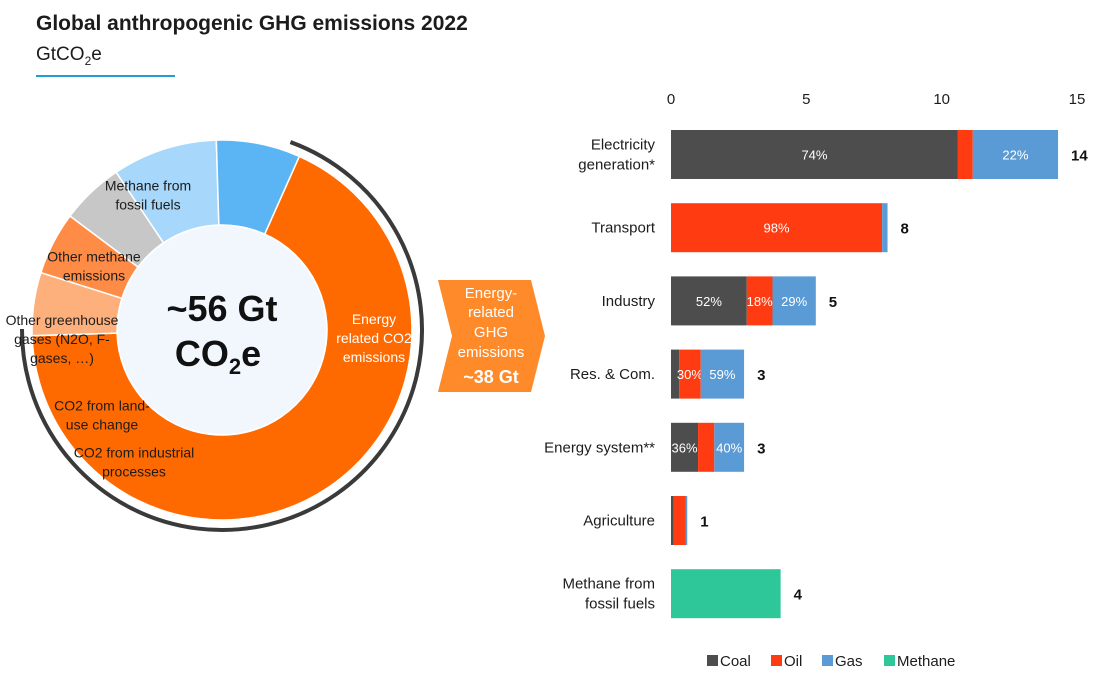 Image resolution: width=1110 pixels, height=691 pixels. What do you see at coordinates (105, 76) in the screenshot?
I see `subtitle-underline` at bounding box center [105, 76].